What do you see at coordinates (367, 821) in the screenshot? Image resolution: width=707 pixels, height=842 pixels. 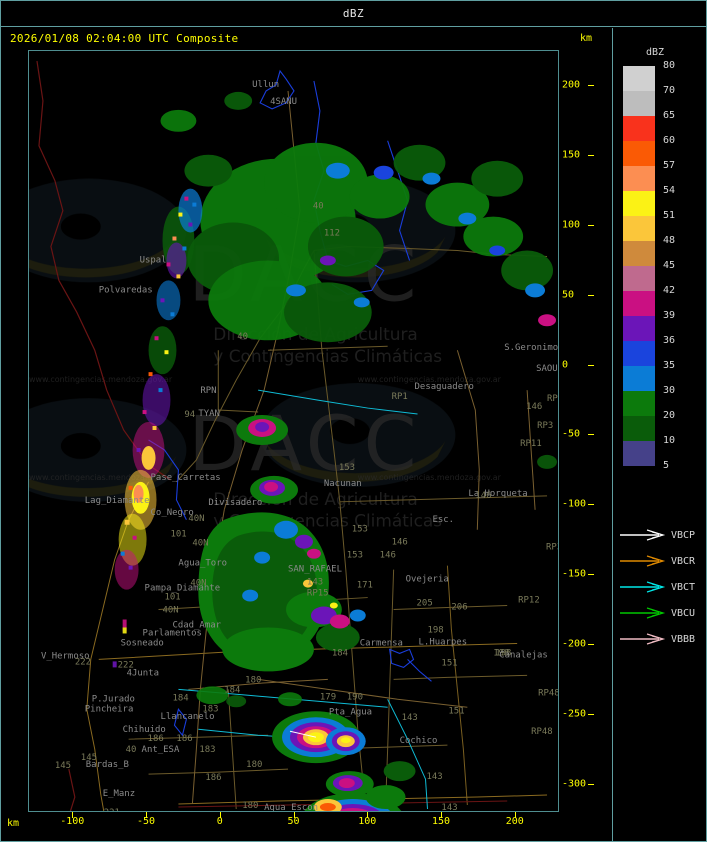 I see `x-axis-tick-label: 100` at bounding box center [367, 821].